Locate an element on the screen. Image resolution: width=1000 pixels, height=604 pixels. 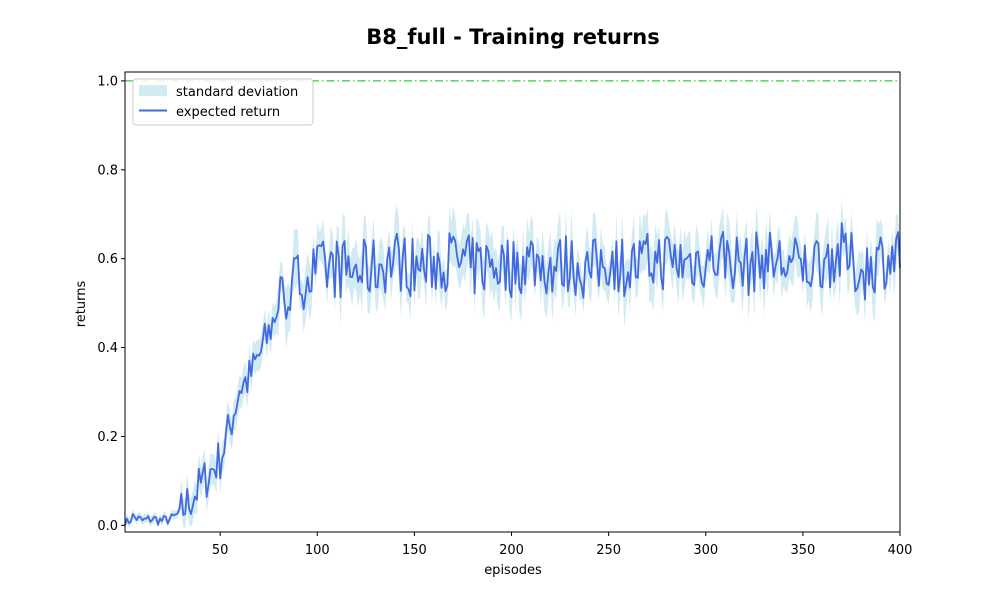
x-tick-label: 350 is located at coordinates (802, 550).